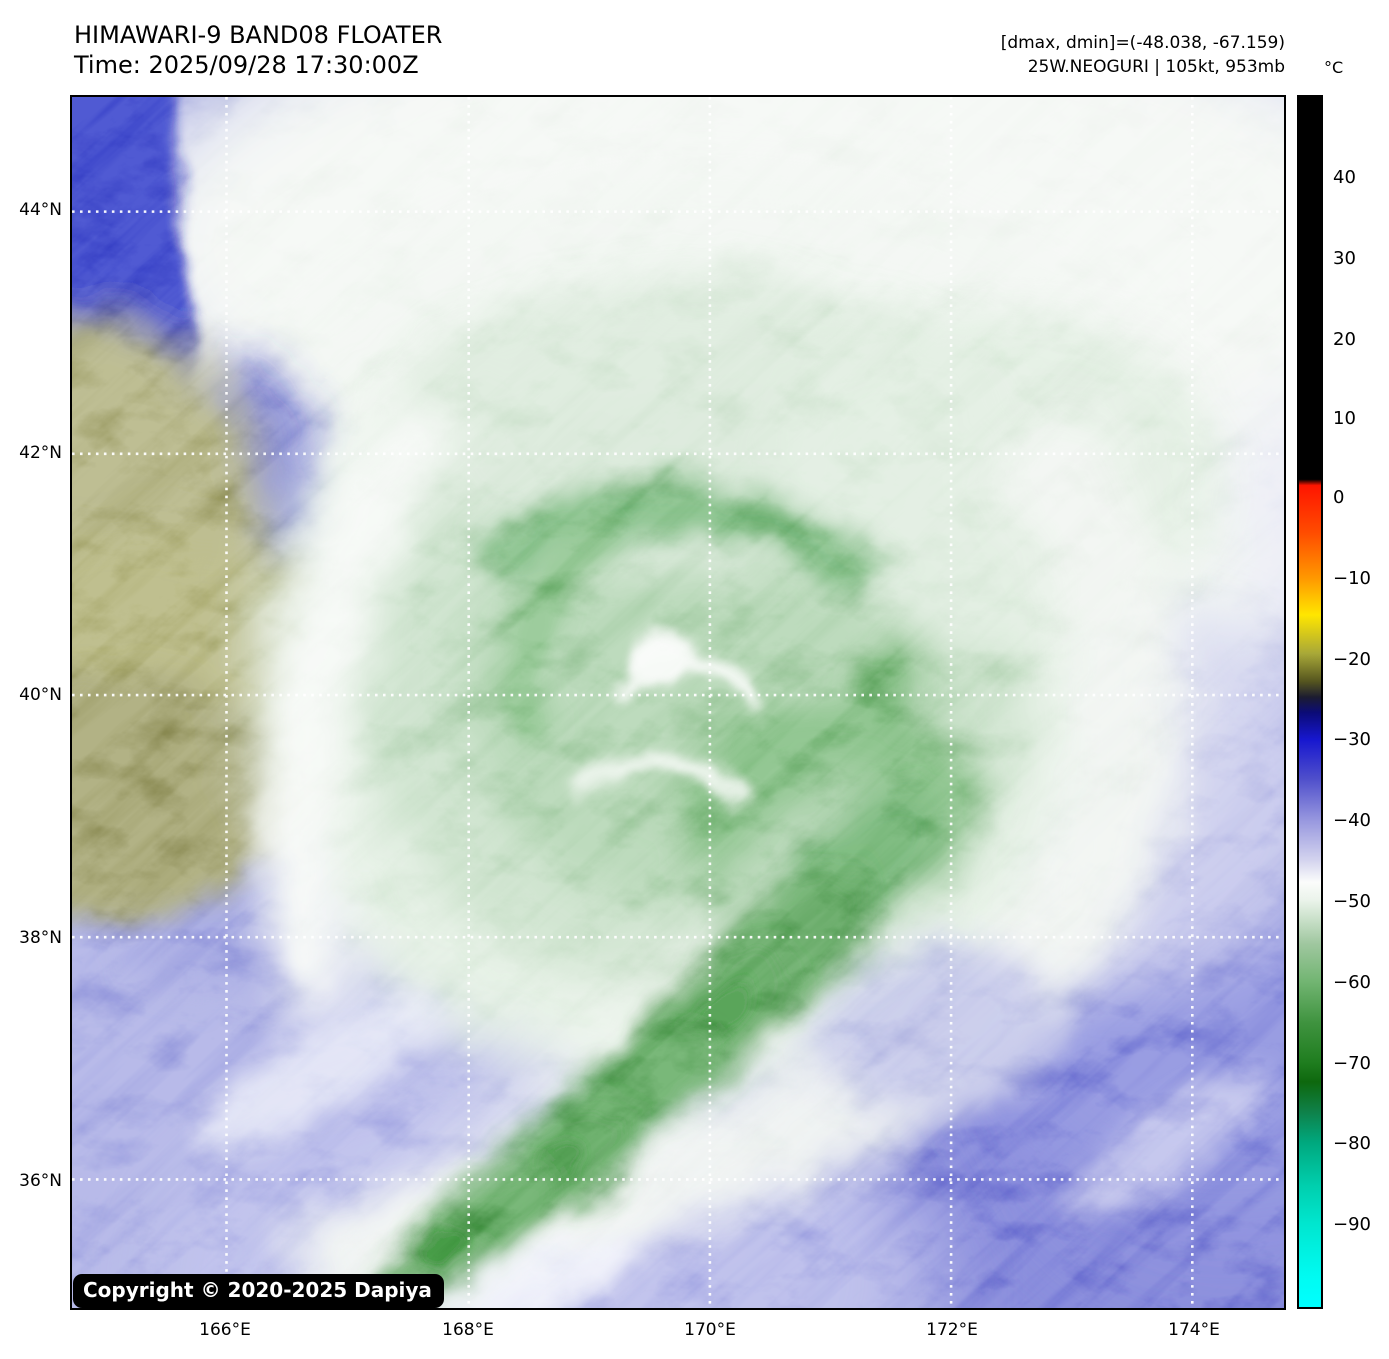 The image size is (1389, 1359). I want to click on colorbar-tick-label: 20, so click(1344, 339).